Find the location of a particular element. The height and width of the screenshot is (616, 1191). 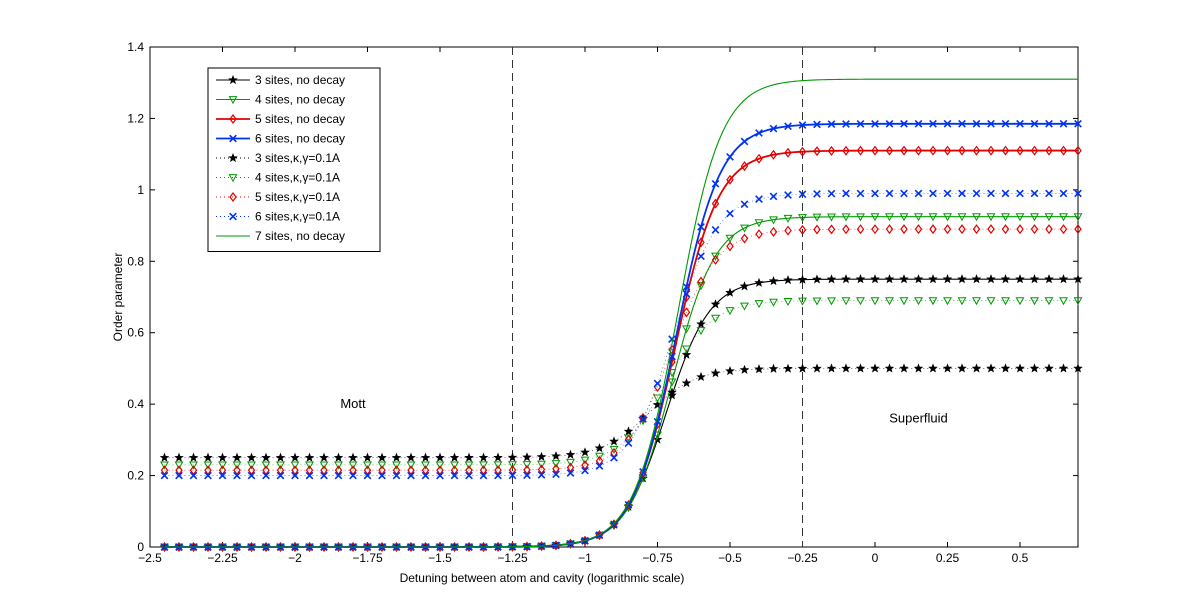

legend-entry: 3 sites,κ,γ=0.1A is located at coordinates (278, 158).